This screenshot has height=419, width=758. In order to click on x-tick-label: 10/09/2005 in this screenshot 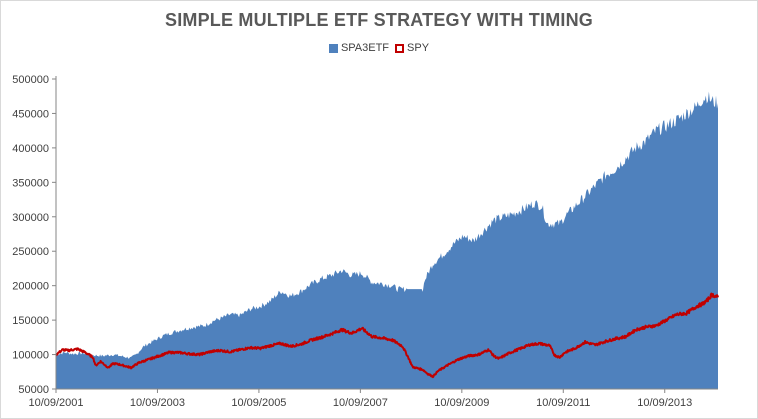, I will do `click(258, 403)`.